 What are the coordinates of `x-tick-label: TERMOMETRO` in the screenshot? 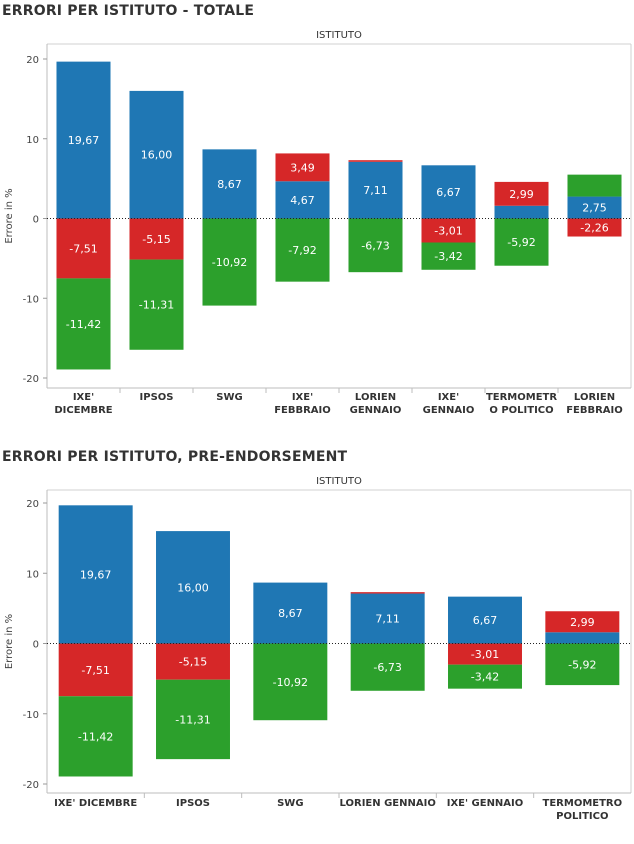 It's located at (583, 803).